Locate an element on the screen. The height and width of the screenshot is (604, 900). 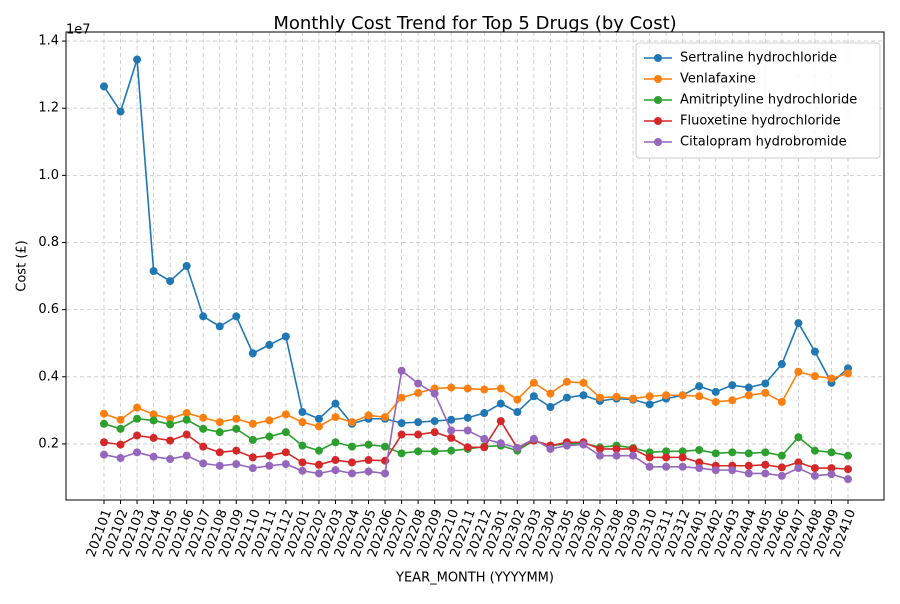
y-tick-label: 1.2 is located at coordinates (48, 108).